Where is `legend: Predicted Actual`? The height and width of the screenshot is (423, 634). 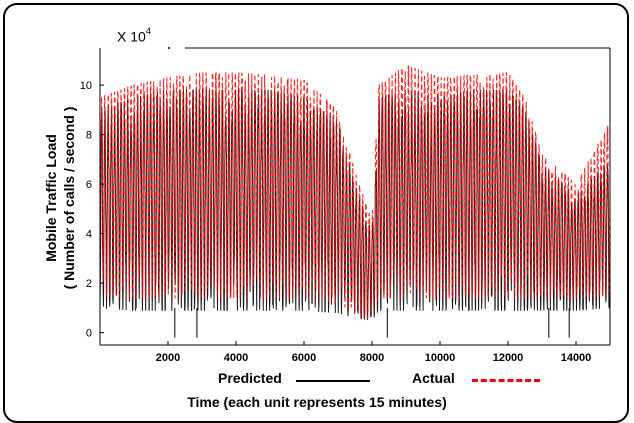 legend: Predicted Actual is located at coordinates (317, 380).